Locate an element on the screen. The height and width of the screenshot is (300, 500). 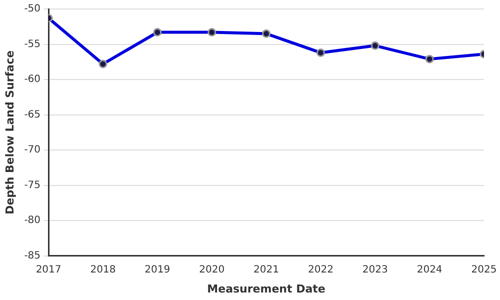
x-tick-label: 2025 is located at coordinates (484, 270).